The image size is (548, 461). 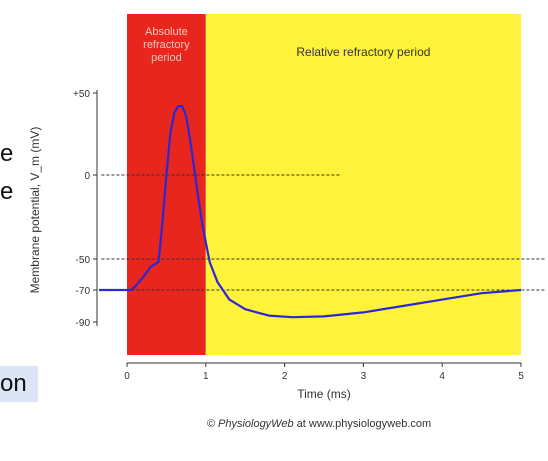 What do you see at coordinates (362, 424) in the screenshot?
I see `credit-url: at www.physiologyweb.com` at bounding box center [362, 424].